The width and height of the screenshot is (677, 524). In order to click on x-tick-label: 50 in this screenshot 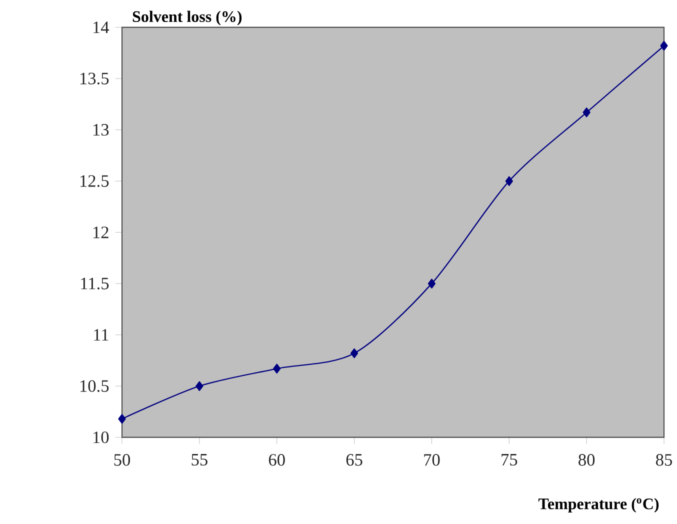, I will do `click(122, 460)`.